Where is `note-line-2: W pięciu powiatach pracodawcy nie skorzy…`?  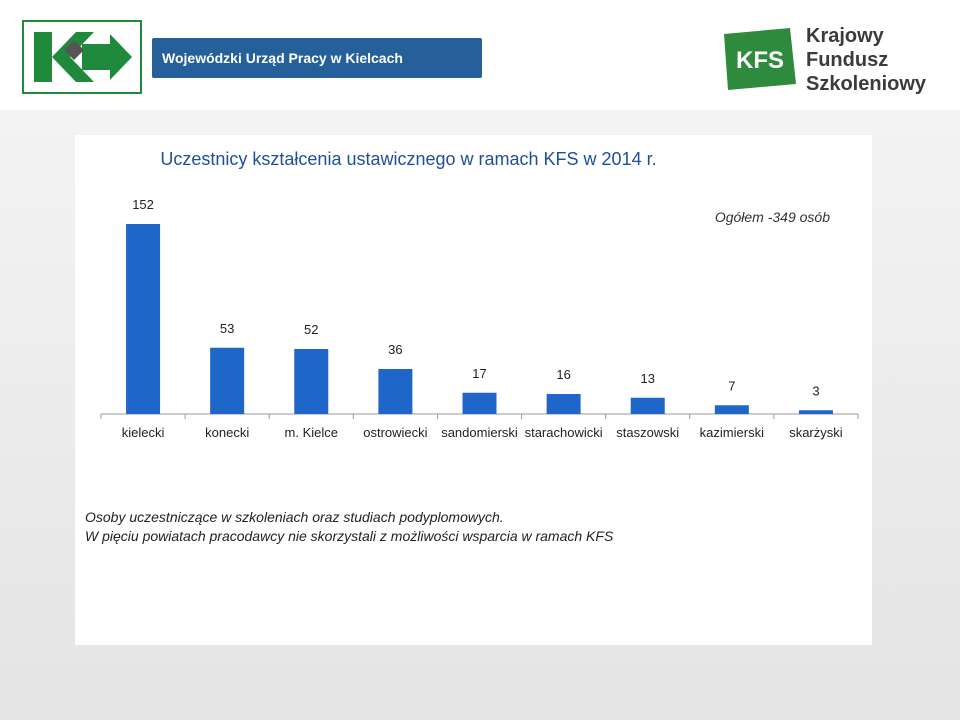 note-line-2: W pięciu powiatach pracodawcy nie skorzy… is located at coordinates (349, 536).